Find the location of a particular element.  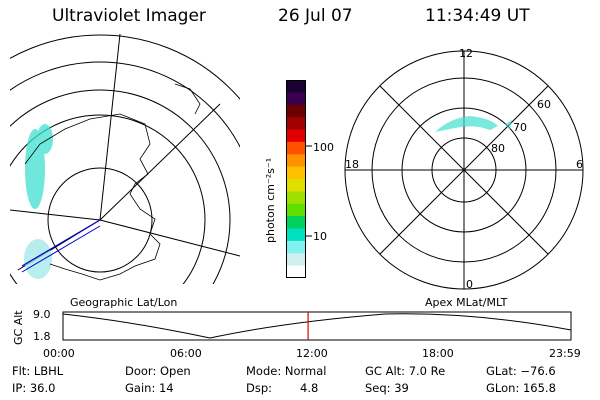

timeline-xtick-0000: 00:00 is located at coordinates (59, 353).